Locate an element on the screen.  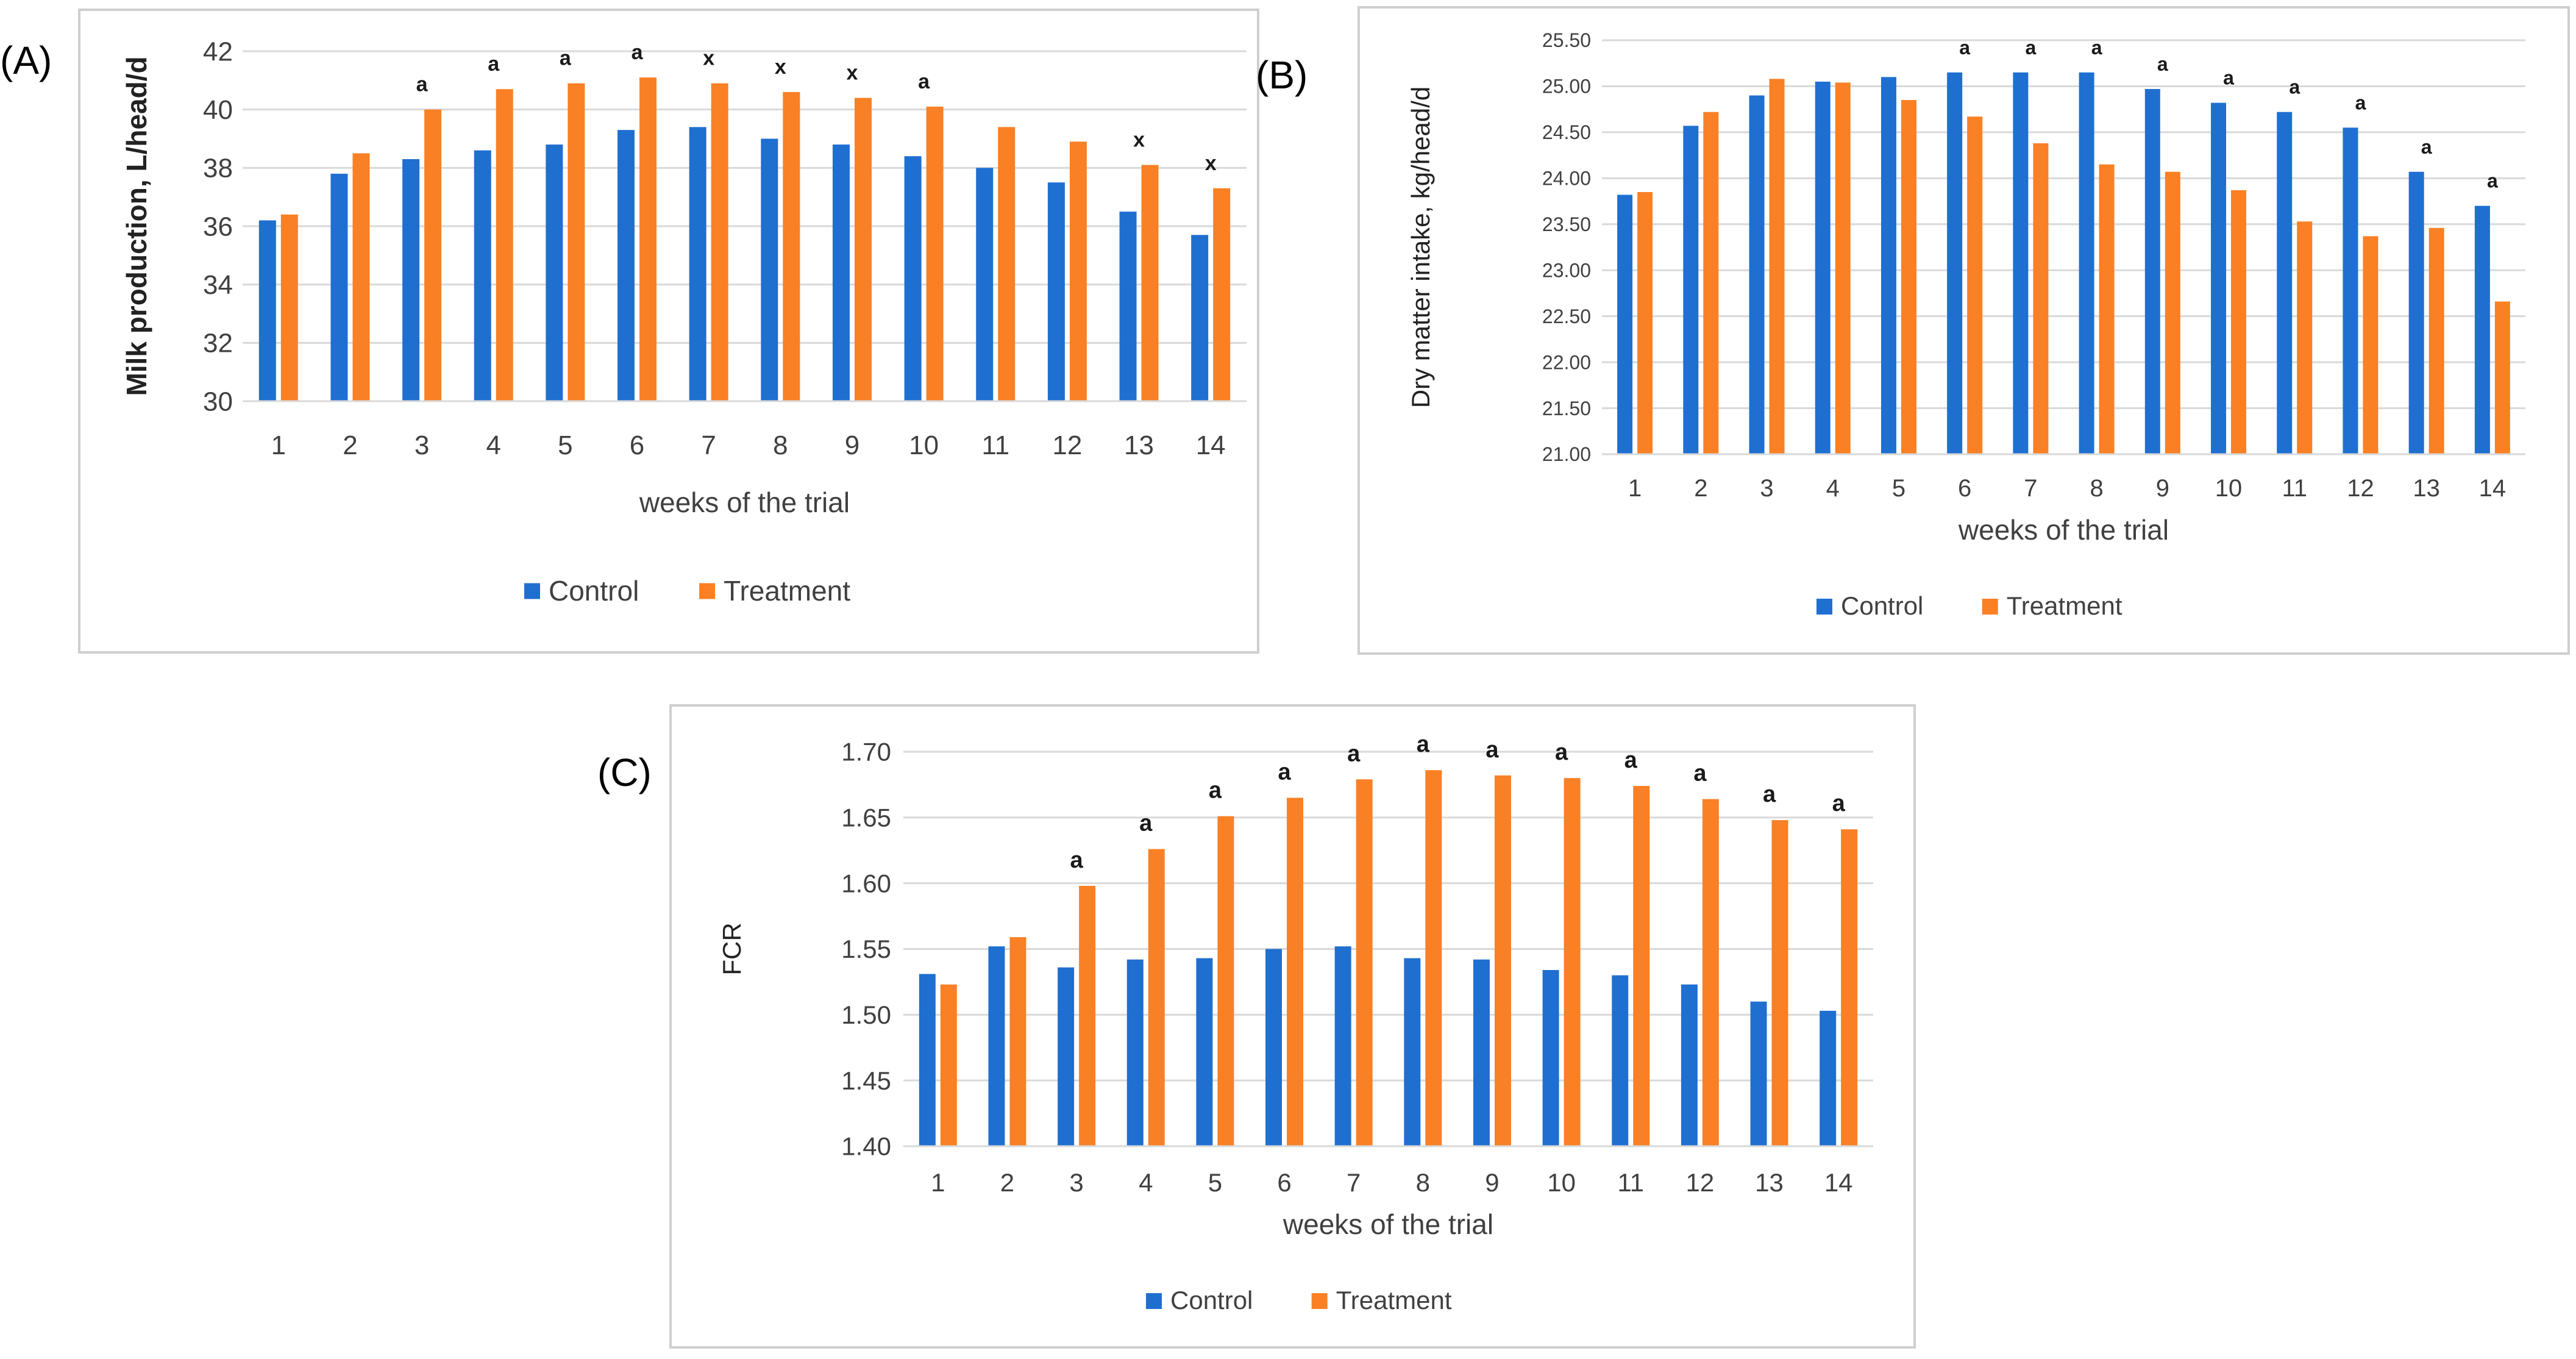
y-tick-label: 22.00 is located at coordinates (1566, 362).